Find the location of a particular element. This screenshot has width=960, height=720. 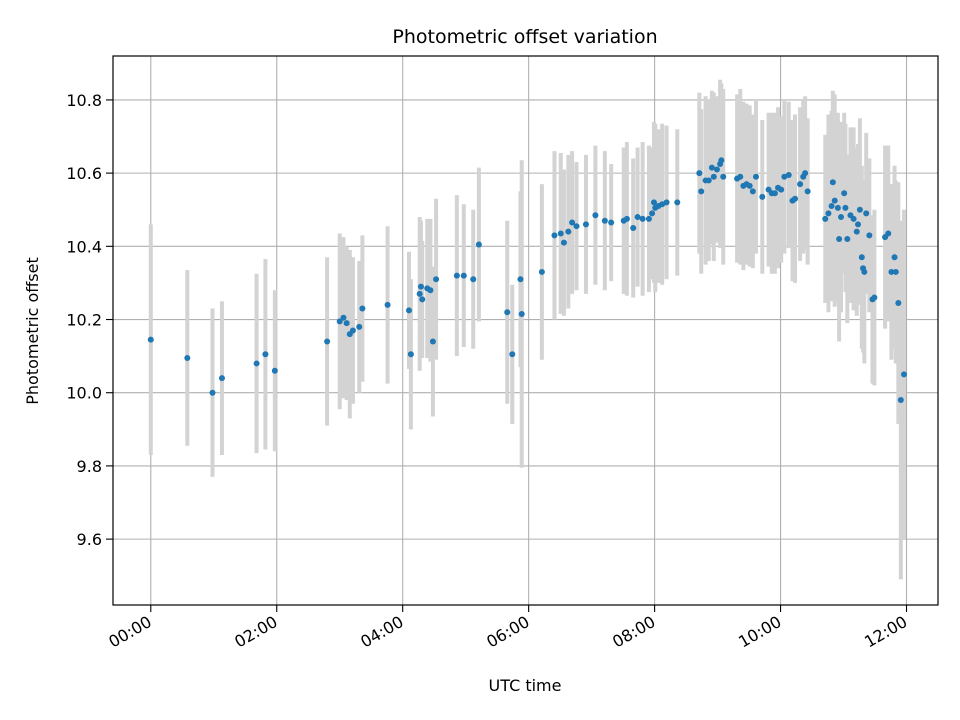

y-tick-label: 9.8 is located at coordinates (89, 466).